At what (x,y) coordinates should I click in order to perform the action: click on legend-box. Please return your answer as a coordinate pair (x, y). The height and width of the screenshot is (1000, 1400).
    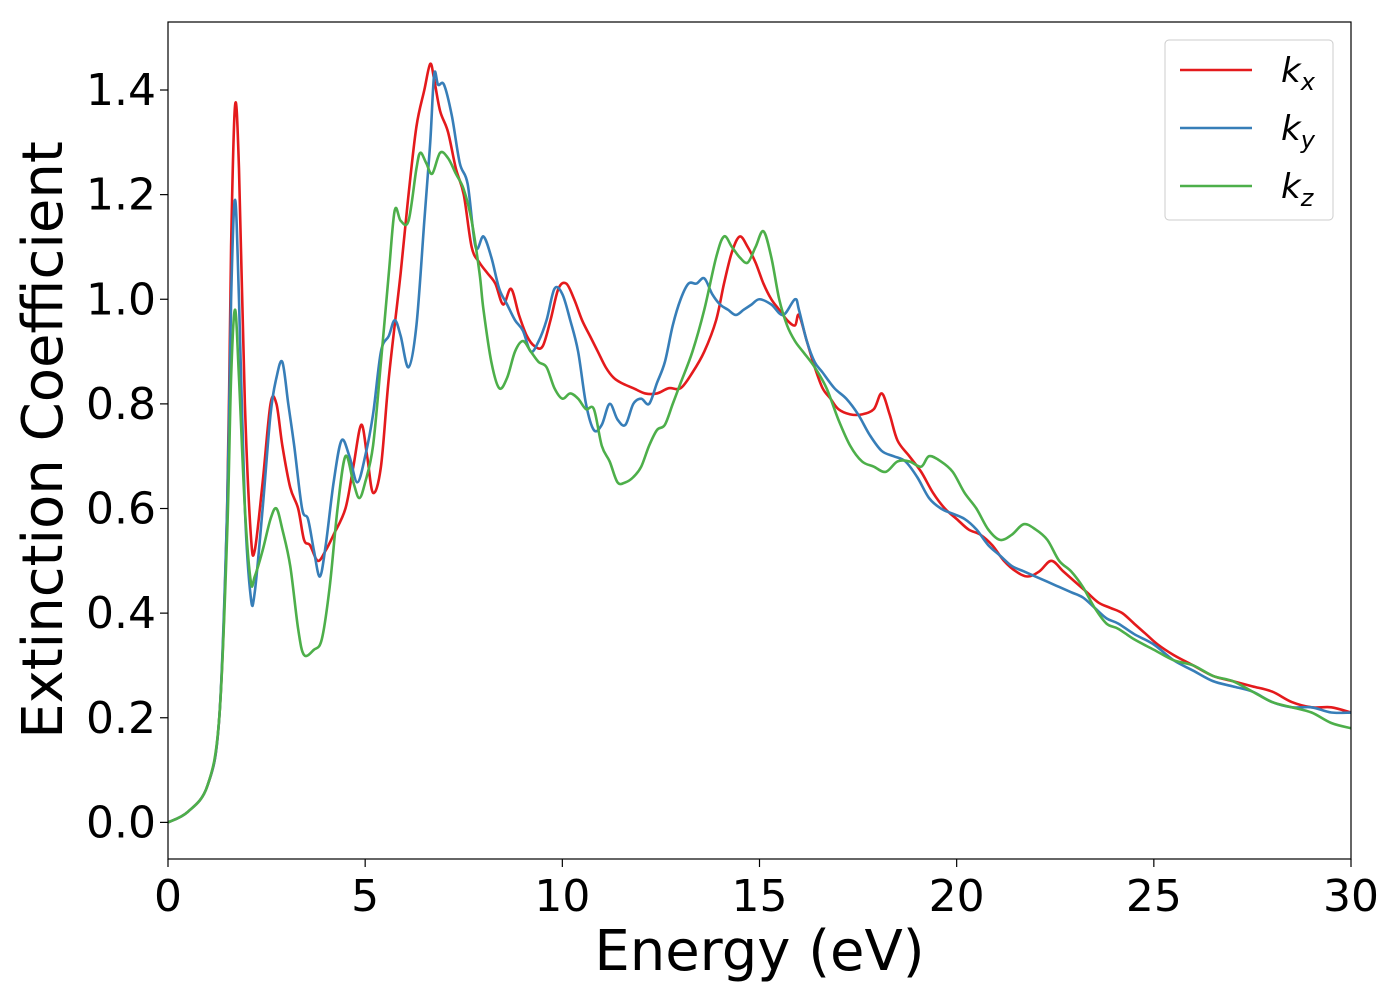
    Looking at the image, I should click on (1249, 130).